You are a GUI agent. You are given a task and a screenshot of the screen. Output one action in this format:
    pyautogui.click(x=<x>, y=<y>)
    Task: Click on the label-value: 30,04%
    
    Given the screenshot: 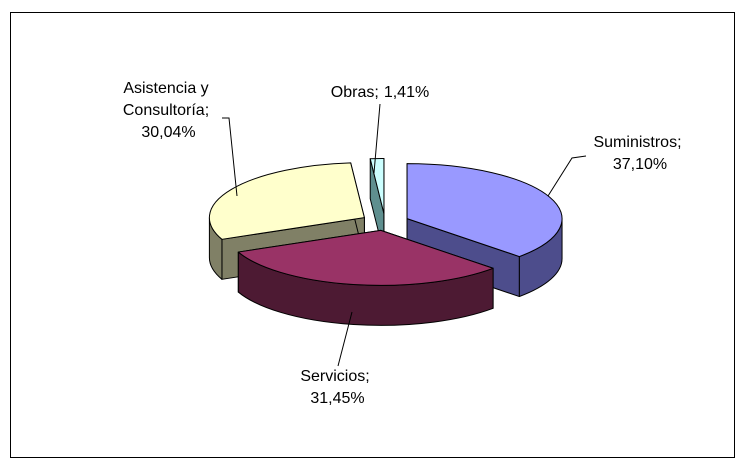 What is the action you would take?
    pyautogui.click(x=168, y=132)
    